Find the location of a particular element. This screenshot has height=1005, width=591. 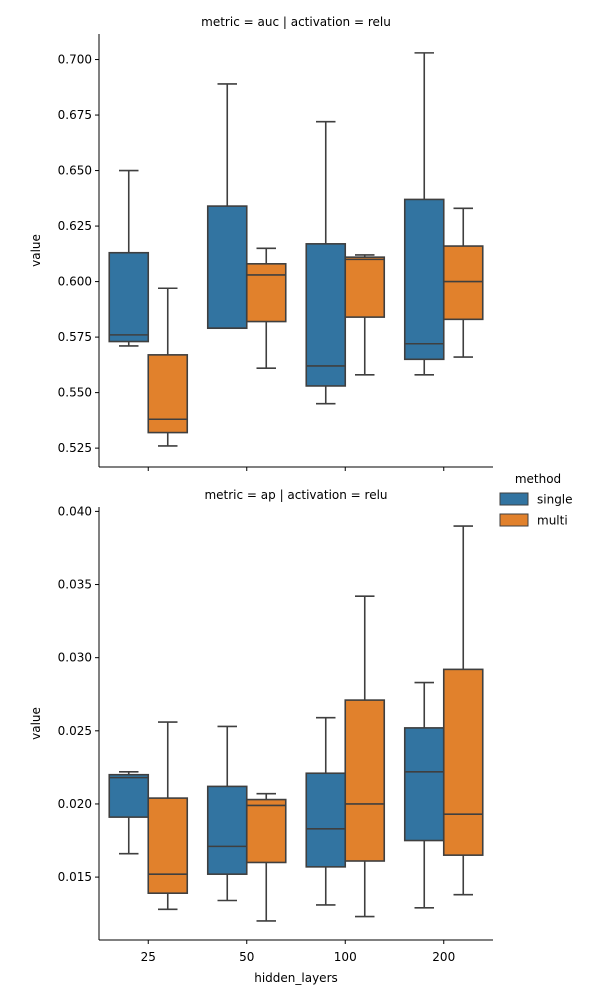

y-tick-label: 0.575 is located at coordinates (75, 337).